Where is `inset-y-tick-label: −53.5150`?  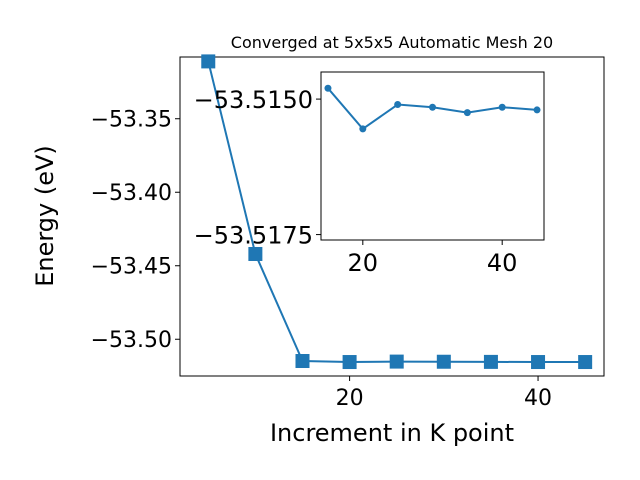 inset-y-tick-label: −53.5150 is located at coordinates (253, 100).